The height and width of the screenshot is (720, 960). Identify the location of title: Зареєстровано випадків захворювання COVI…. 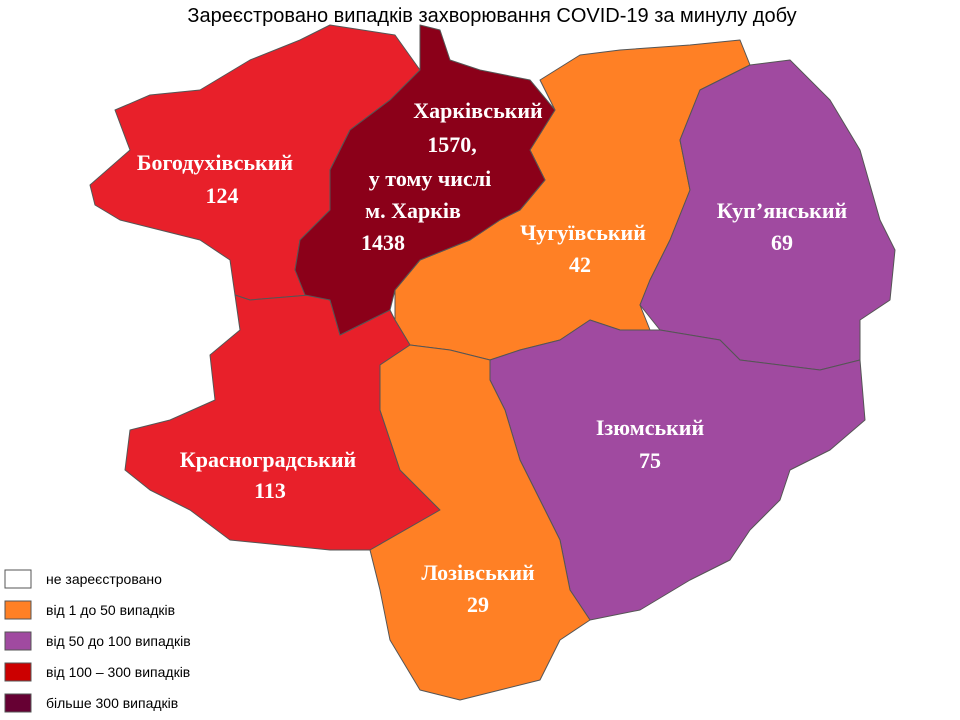
(491, 16).